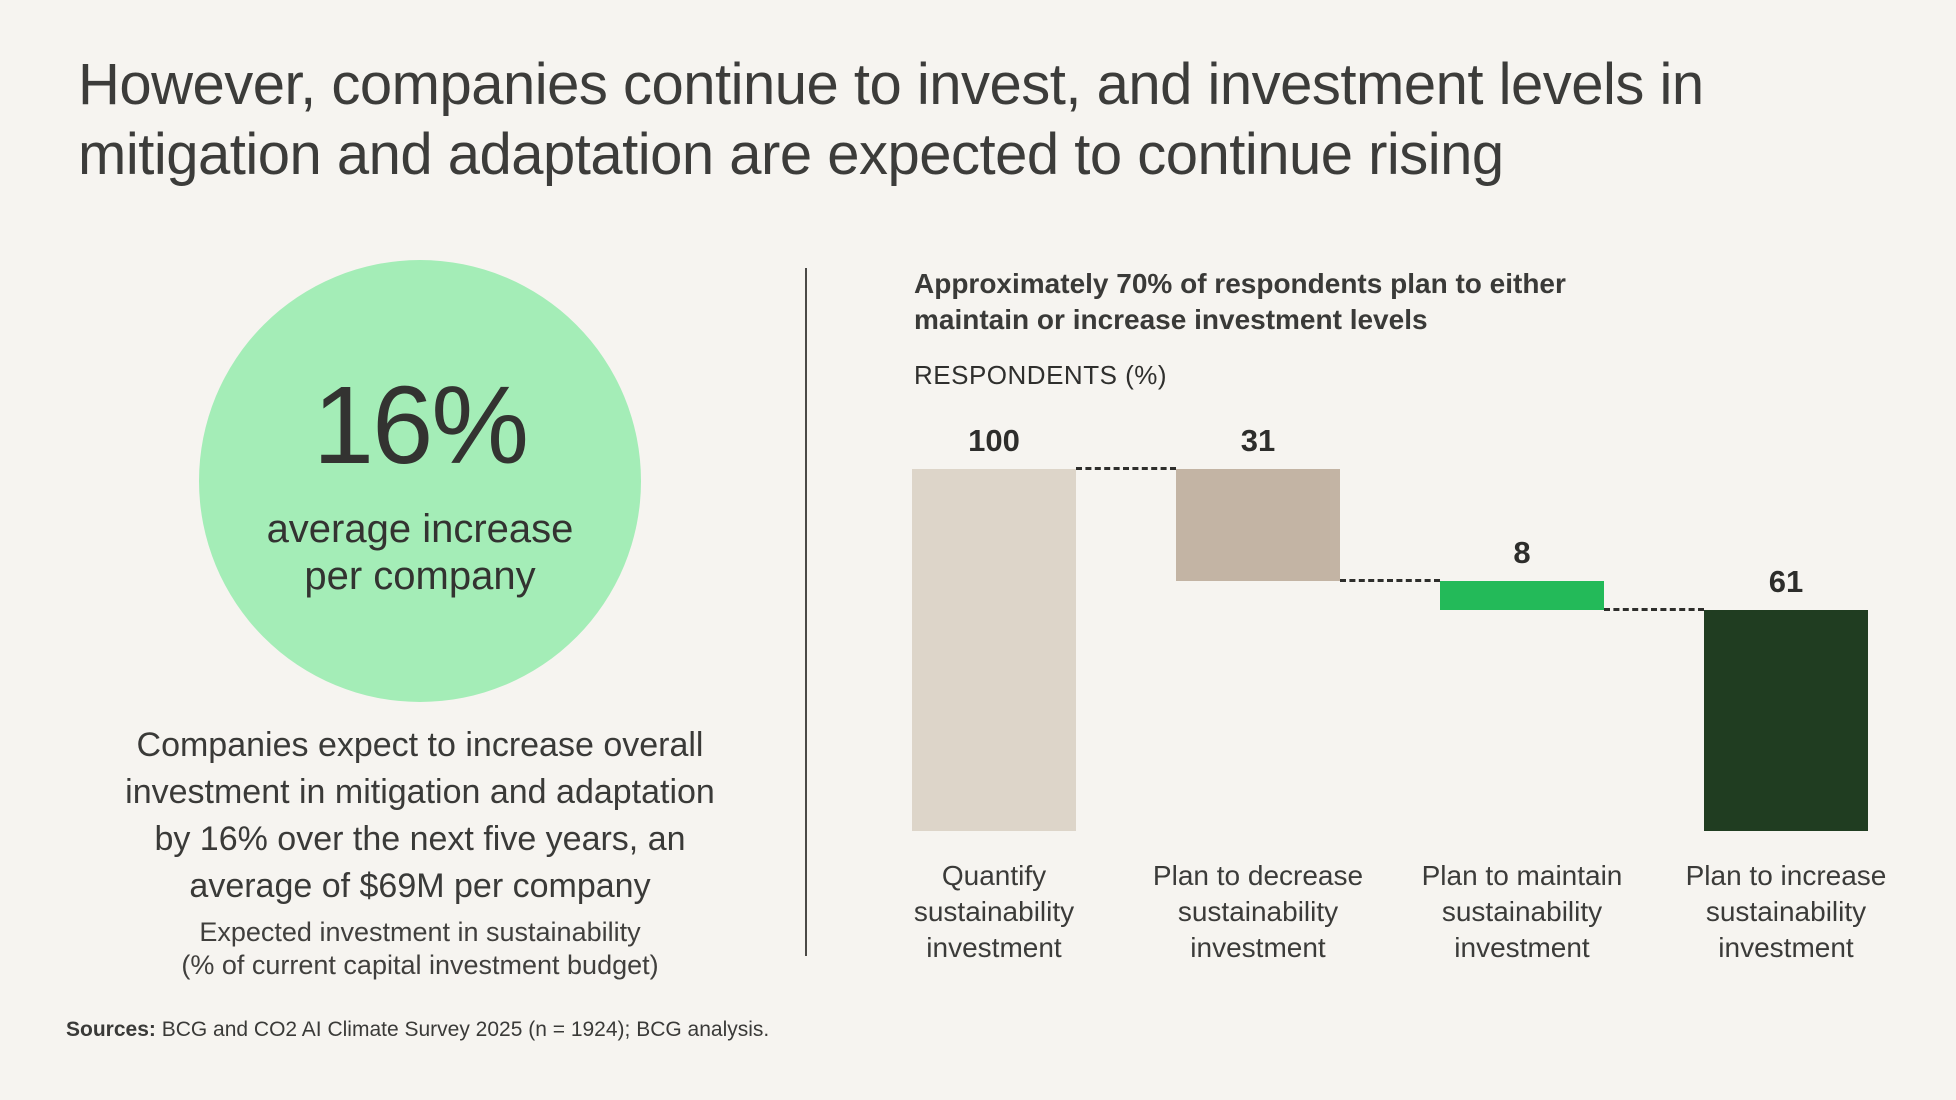 The height and width of the screenshot is (1100, 1956). I want to click on bar-value-label: 31, so click(1258, 440).